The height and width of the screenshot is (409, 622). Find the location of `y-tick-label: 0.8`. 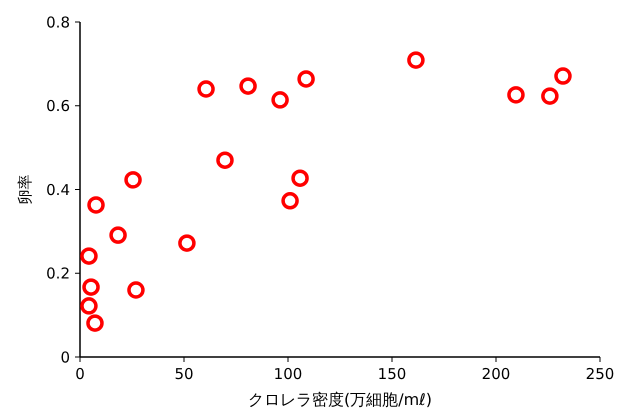

y-tick-label: 0.8 is located at coordinates (58, 22).